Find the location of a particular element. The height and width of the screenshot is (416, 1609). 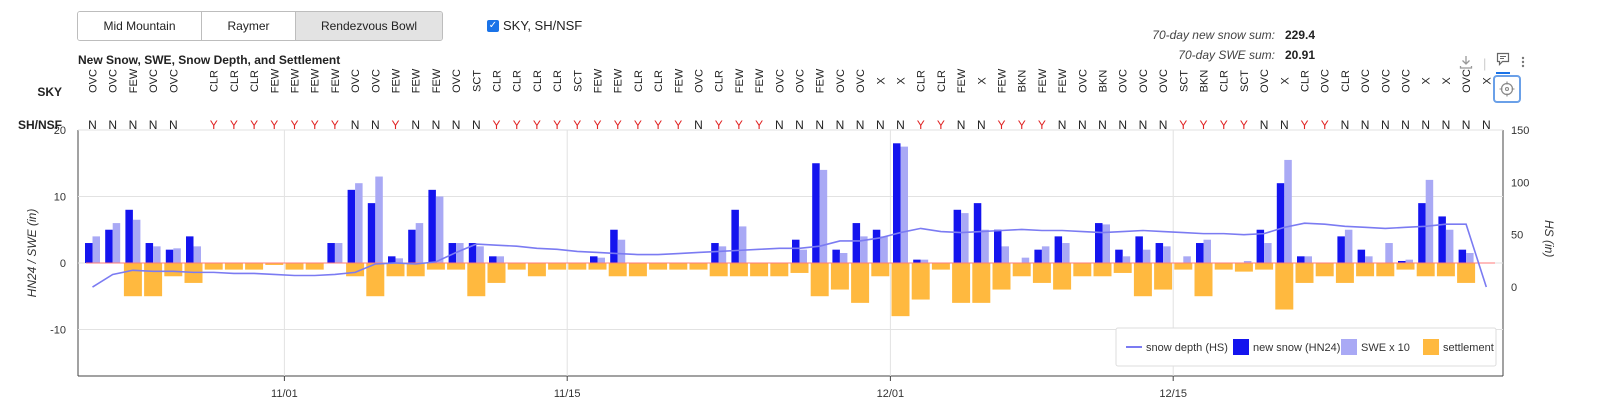

sky-shnsf-toggle: ✓ SKY, SH/NSF is located at coordinates (534, 25).